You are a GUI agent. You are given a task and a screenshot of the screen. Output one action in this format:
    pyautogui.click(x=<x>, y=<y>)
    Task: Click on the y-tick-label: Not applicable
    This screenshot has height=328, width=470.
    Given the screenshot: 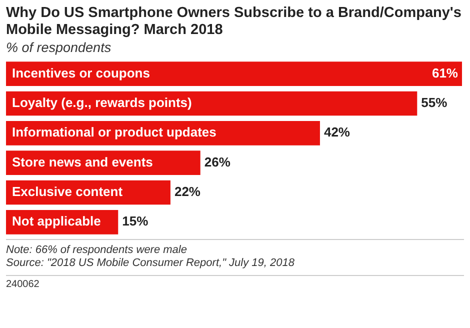 What is the action you would take?
    pyautogui.click(x=56, y=221)
    